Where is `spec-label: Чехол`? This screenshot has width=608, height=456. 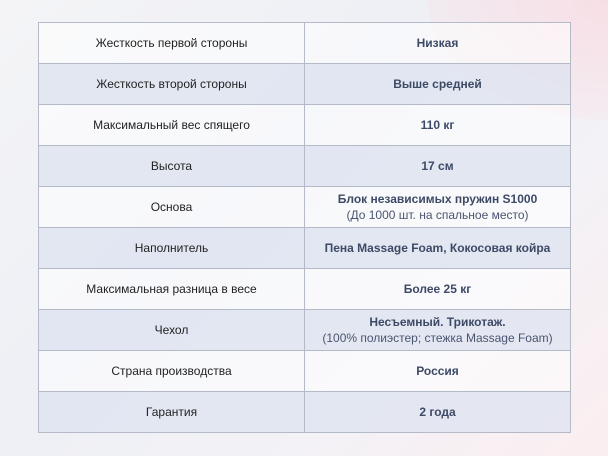 spec-label: Чехол is located at coordinates (171, 330).